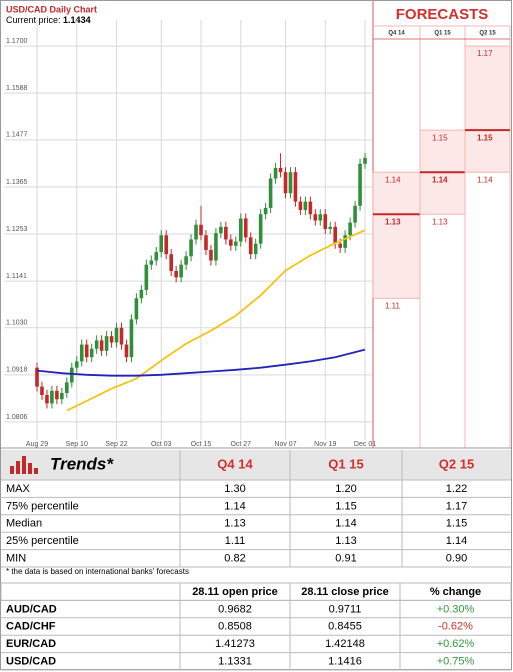 The width and height of the screenshot is (513, 672). I want to click on trends-value: 1.13, so click(345, 541).